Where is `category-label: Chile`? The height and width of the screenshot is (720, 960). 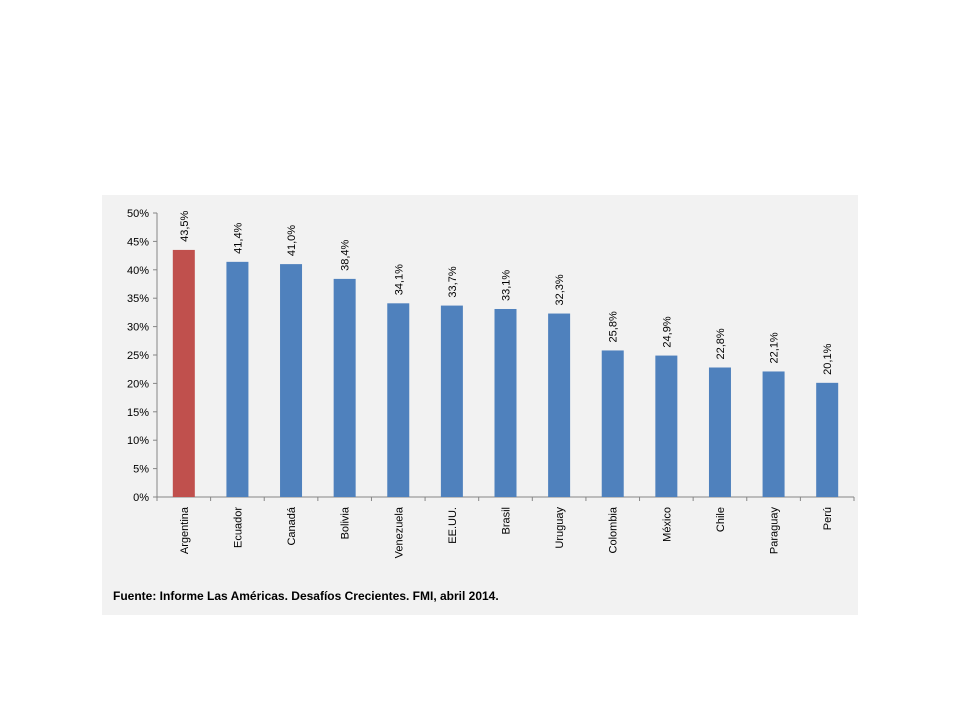 category-label: Chile is located at coordinates (721, 519).